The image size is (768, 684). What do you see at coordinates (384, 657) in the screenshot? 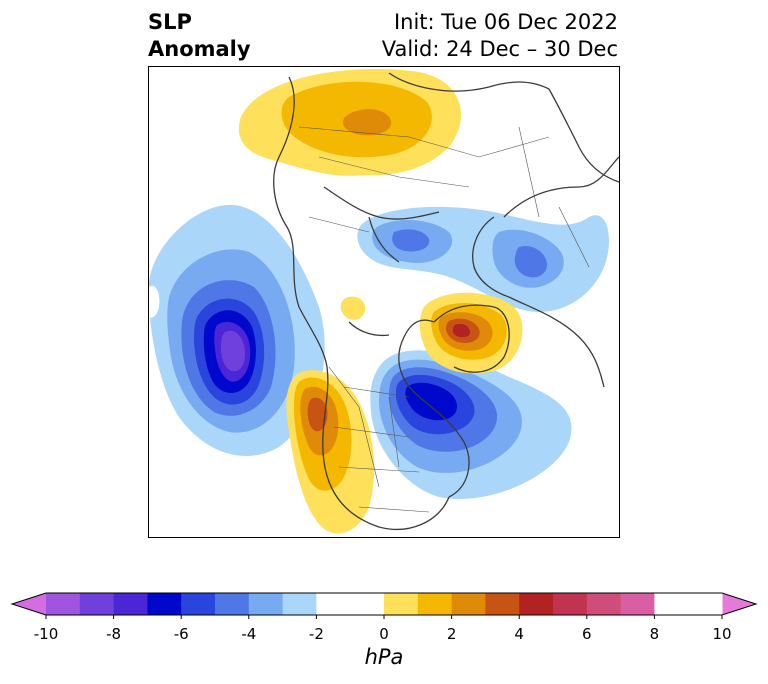
I see `colorbar-units-label: hPa` at bounding box center [384, 657].